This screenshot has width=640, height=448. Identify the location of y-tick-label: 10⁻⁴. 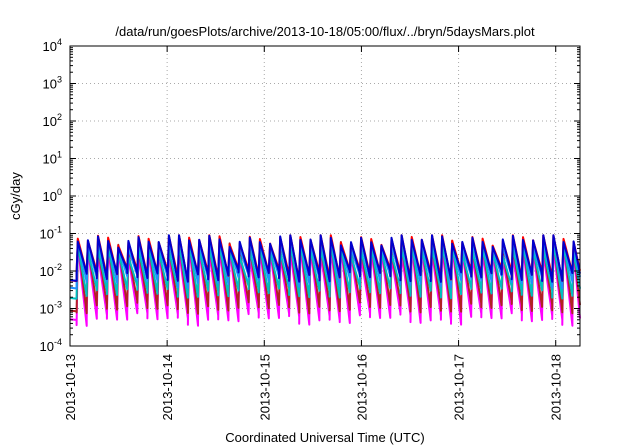
(51, 345).